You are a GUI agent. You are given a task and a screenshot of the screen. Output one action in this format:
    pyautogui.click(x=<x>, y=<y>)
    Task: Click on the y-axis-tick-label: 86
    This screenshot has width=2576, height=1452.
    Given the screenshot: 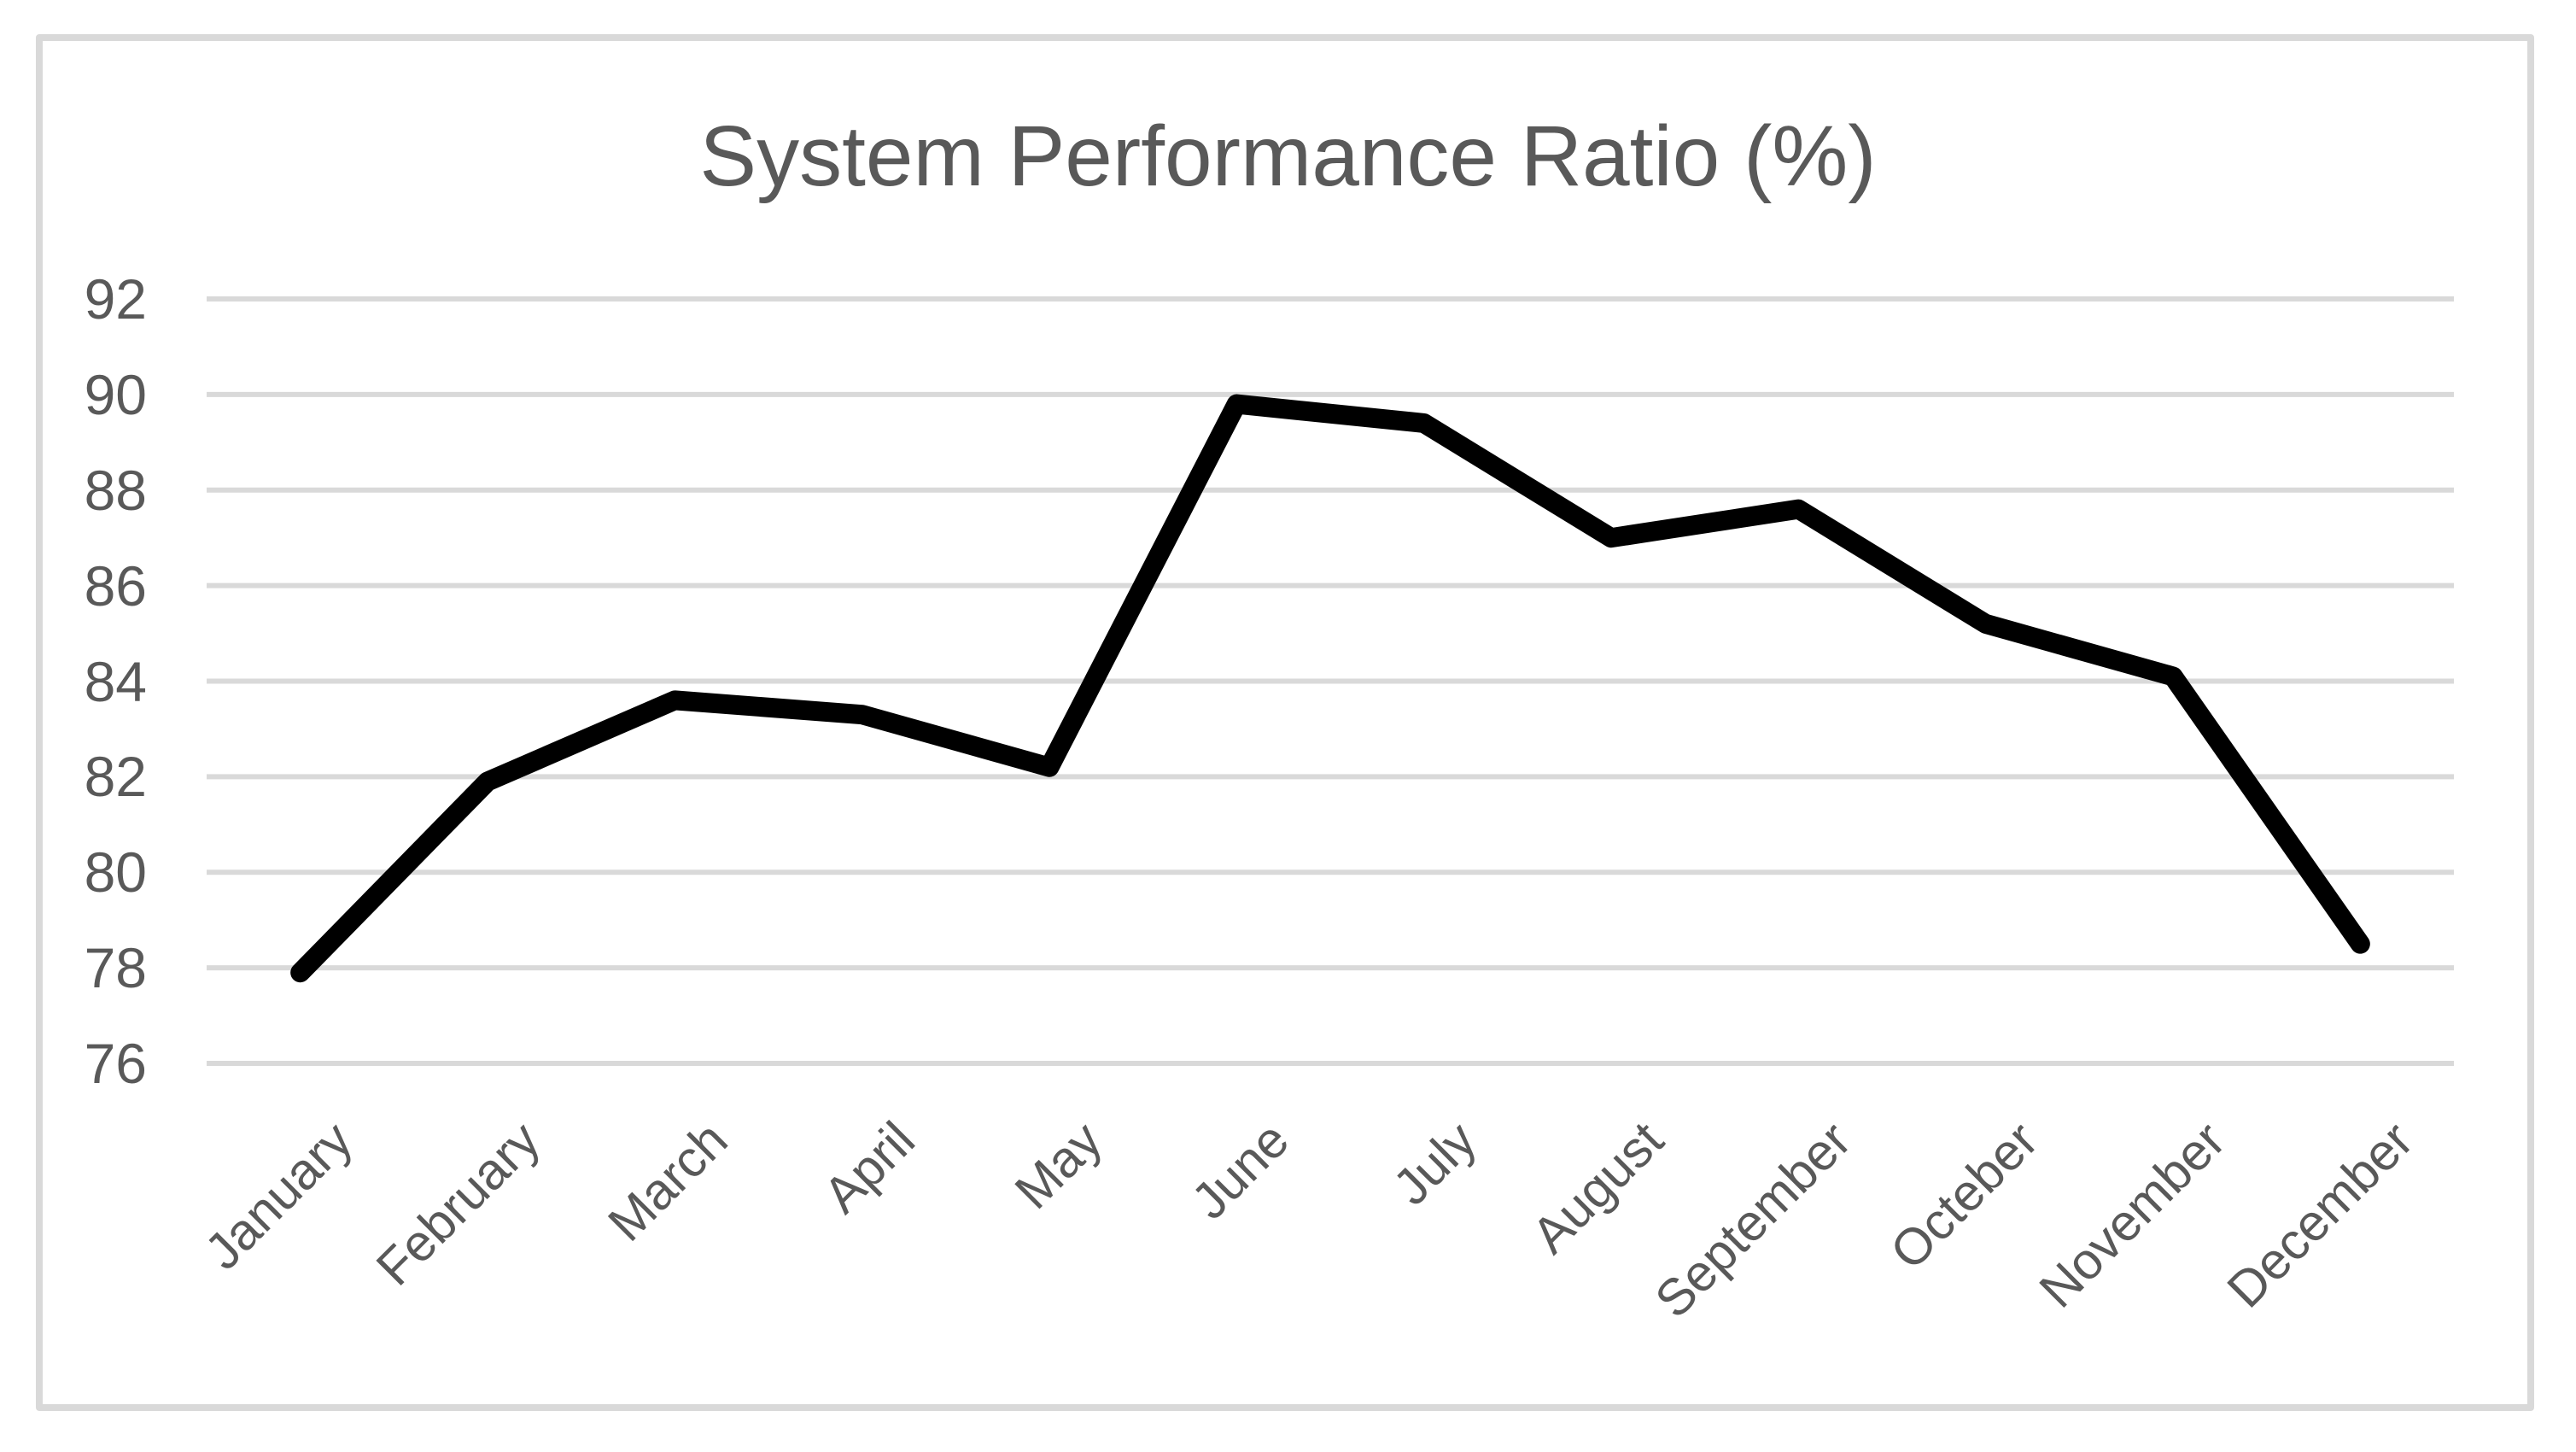 What is the action you would take?
    pyautogui.click(x=115, y=585)
    